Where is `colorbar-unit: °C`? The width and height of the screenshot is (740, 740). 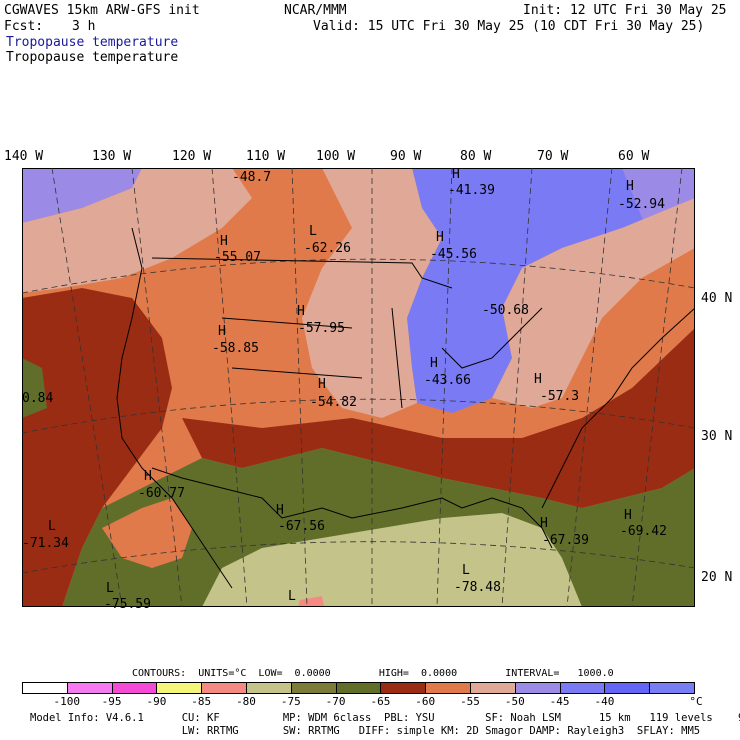 colorbar-unit: °C is located at coordinates (696, 701).